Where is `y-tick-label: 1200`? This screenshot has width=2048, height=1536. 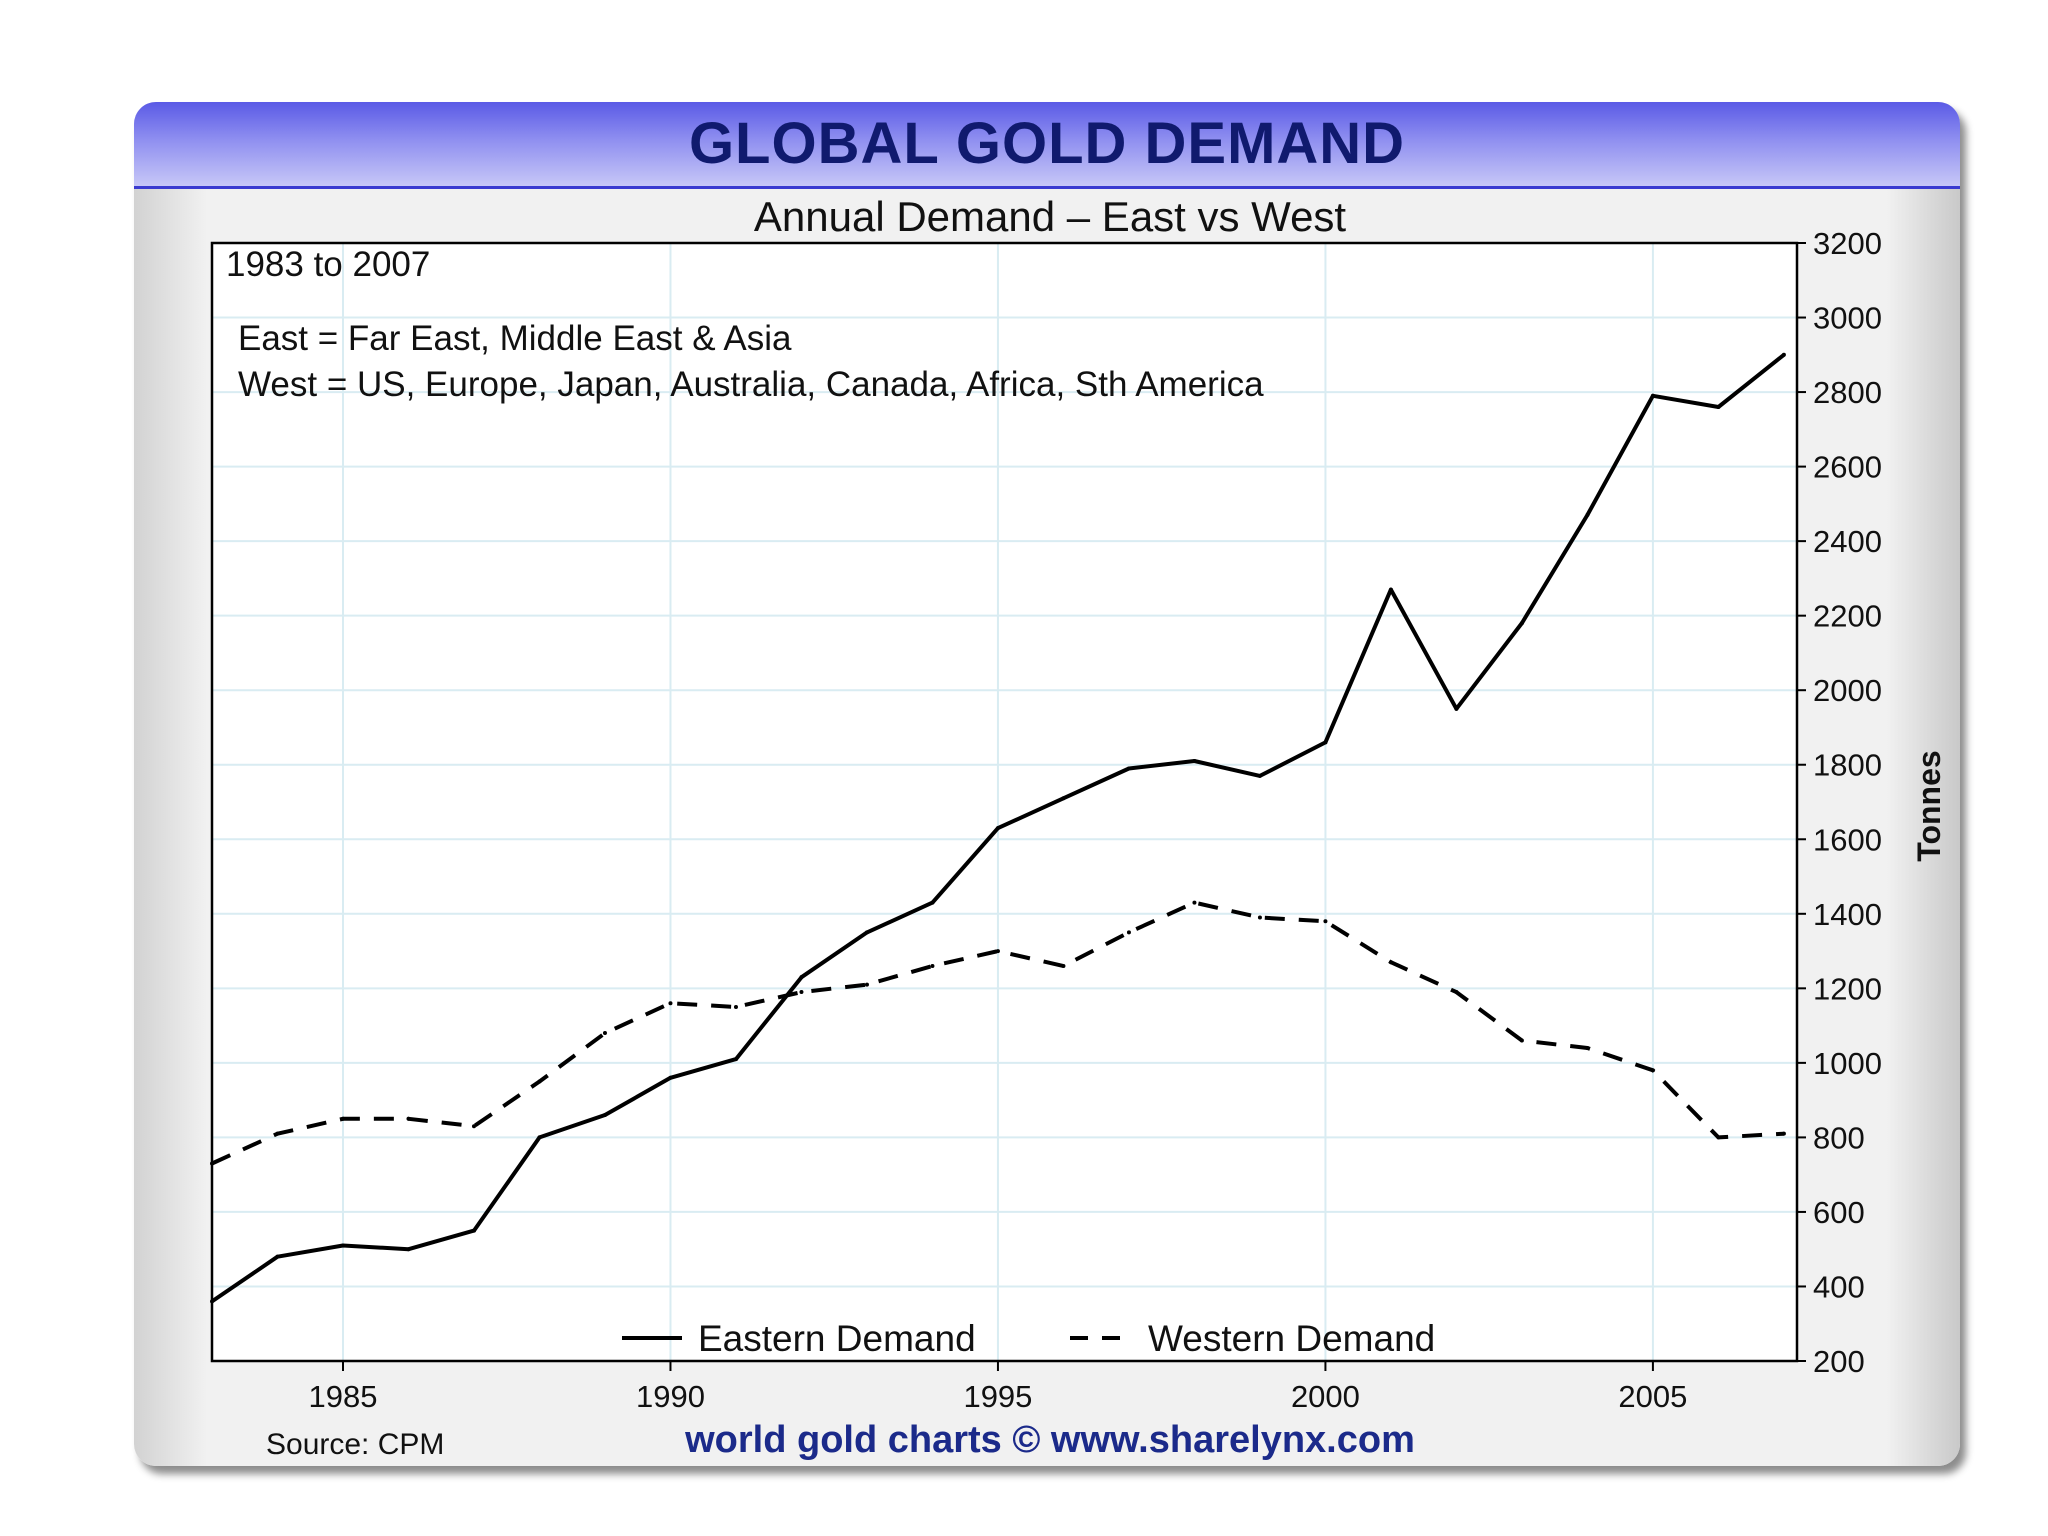 y-tick-label: 1200 is located at coordinates (1847, 988).